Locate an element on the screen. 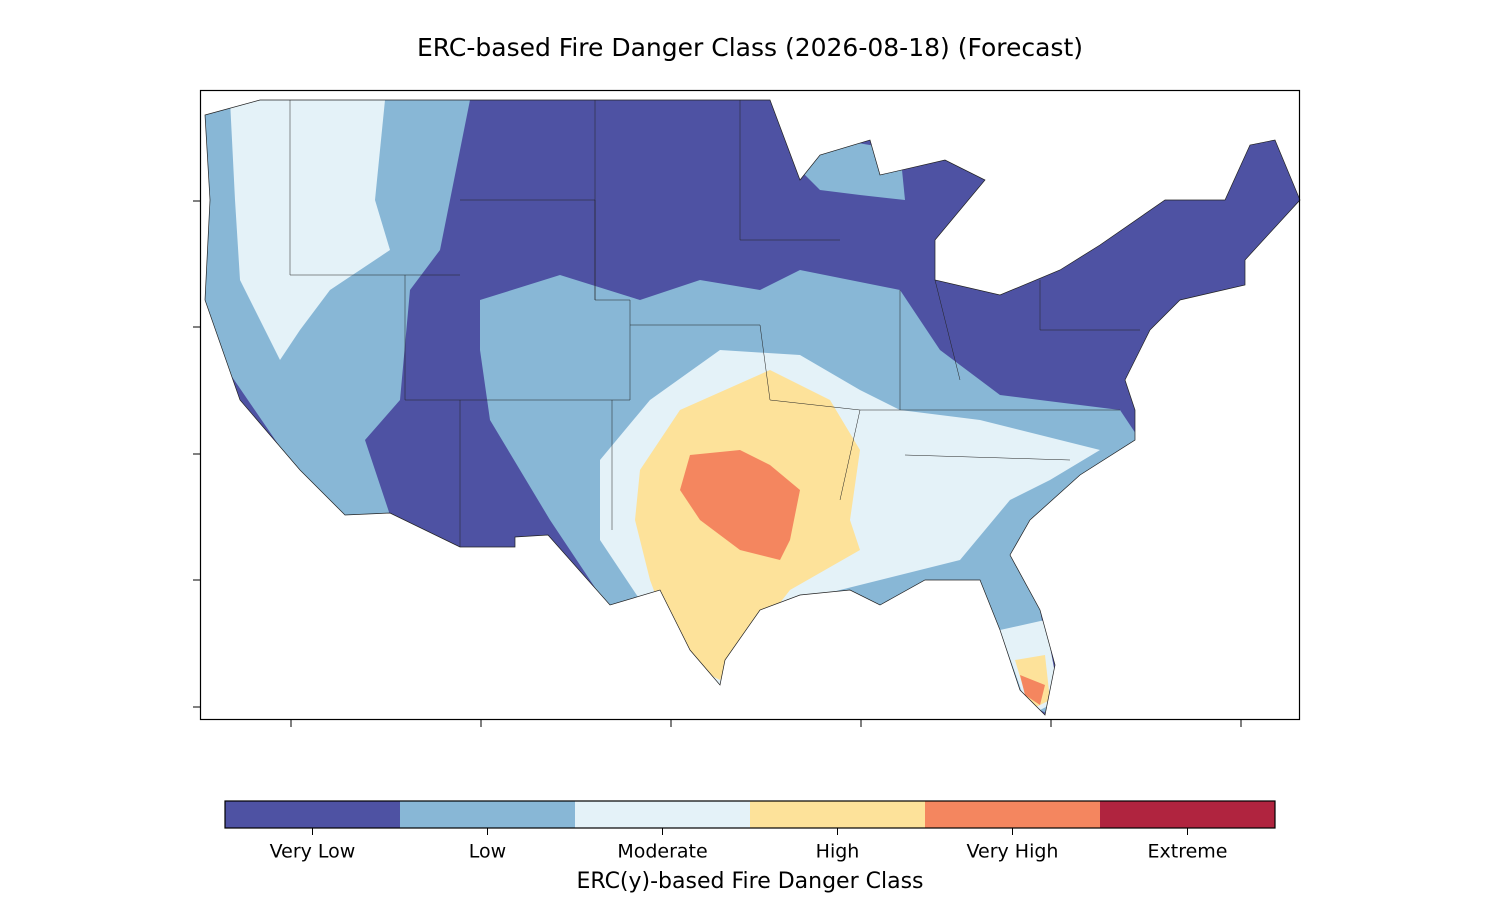 The height and width of the screenshot is (900, 1500). region-moderate is located at coordinates (310, 230).